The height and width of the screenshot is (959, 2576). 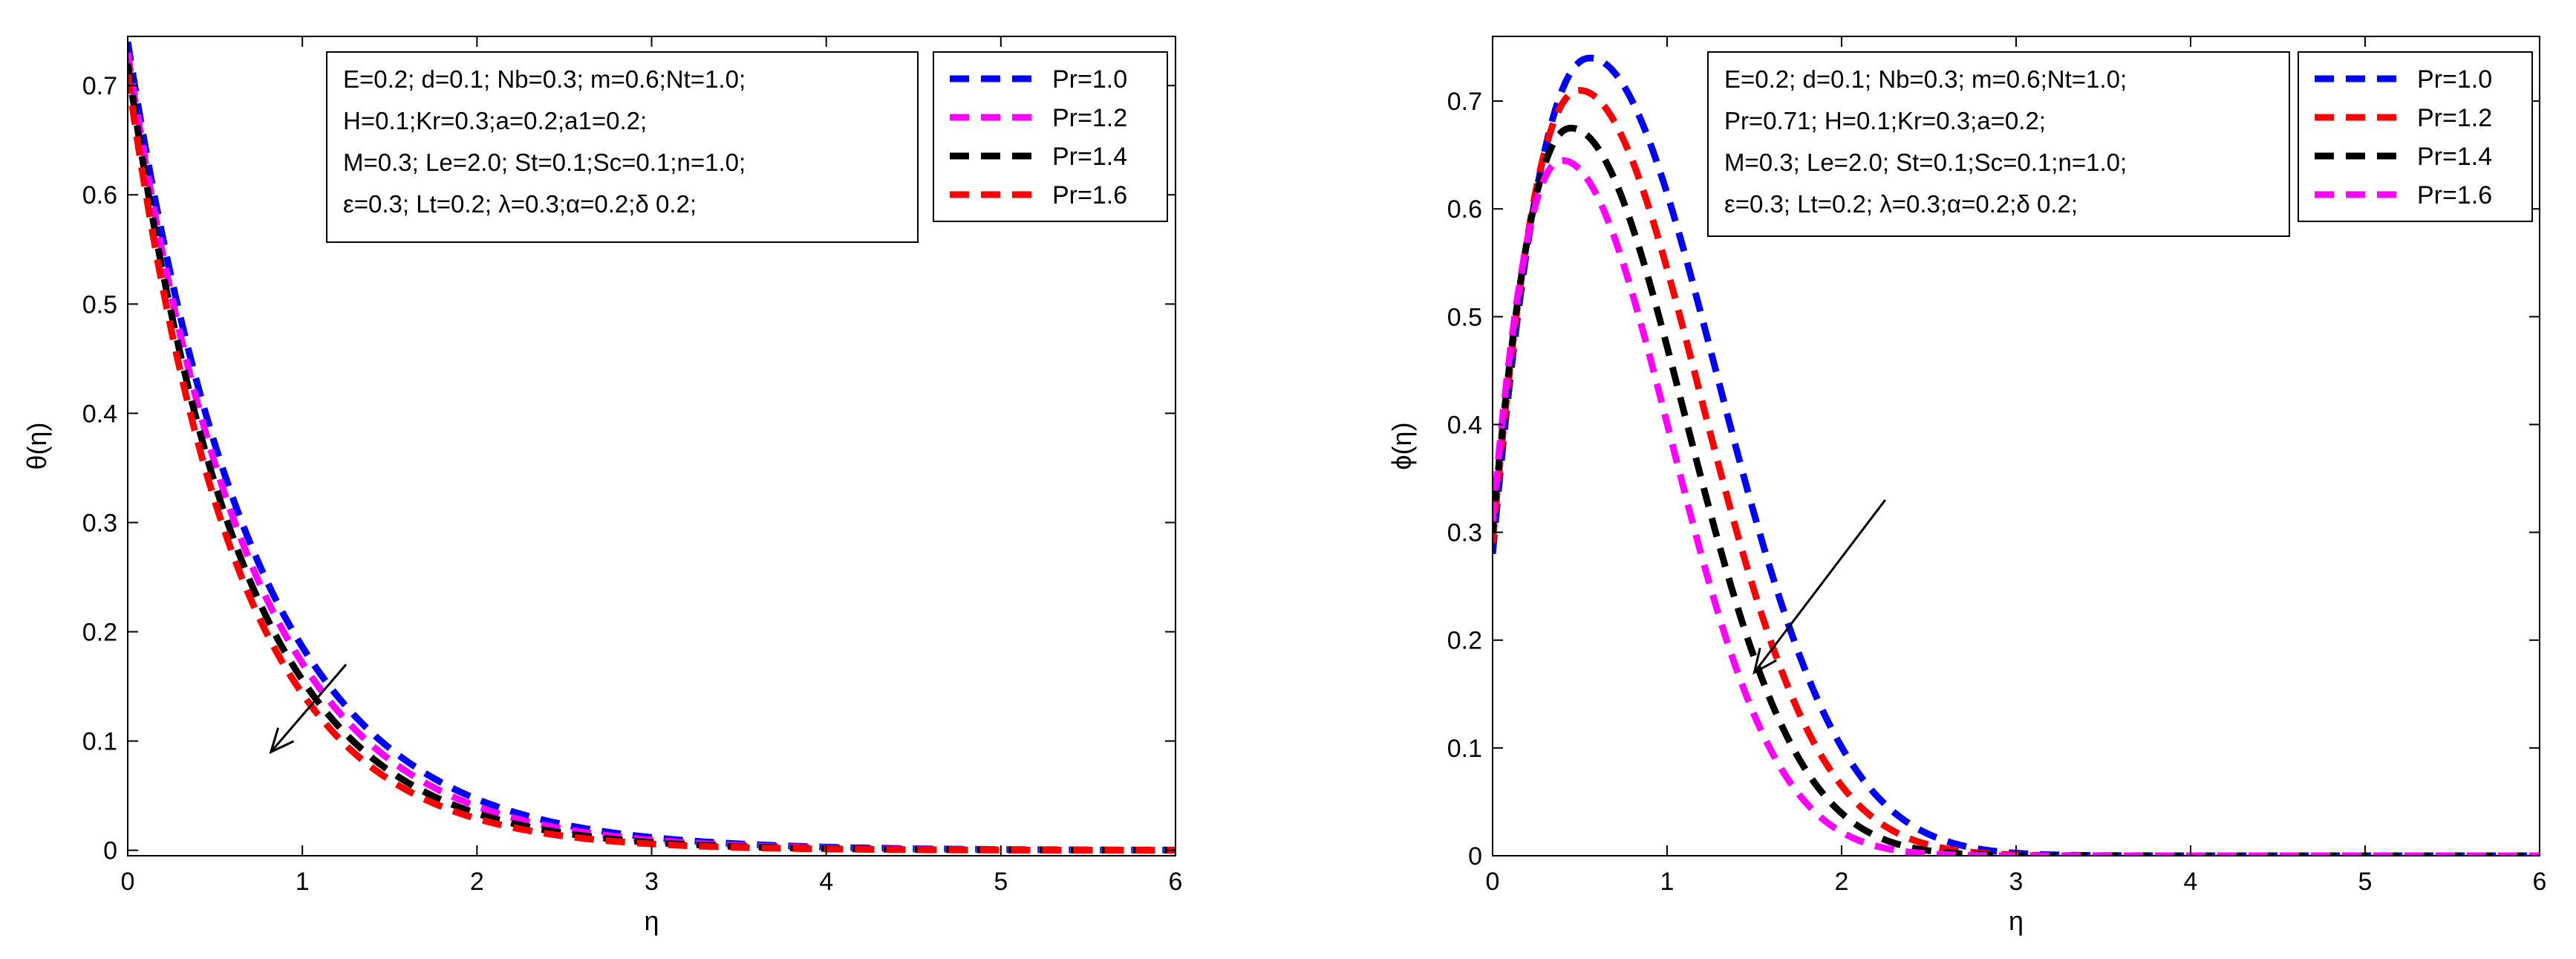 I want to click on y-axis-label: θ(η), so click(x=37, y=445).